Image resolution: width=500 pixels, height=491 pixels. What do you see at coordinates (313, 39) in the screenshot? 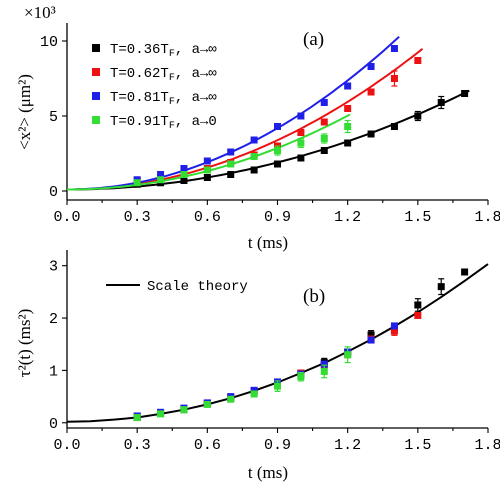
I see `panel-a-label: (a)` at bounding box center [313, 39].